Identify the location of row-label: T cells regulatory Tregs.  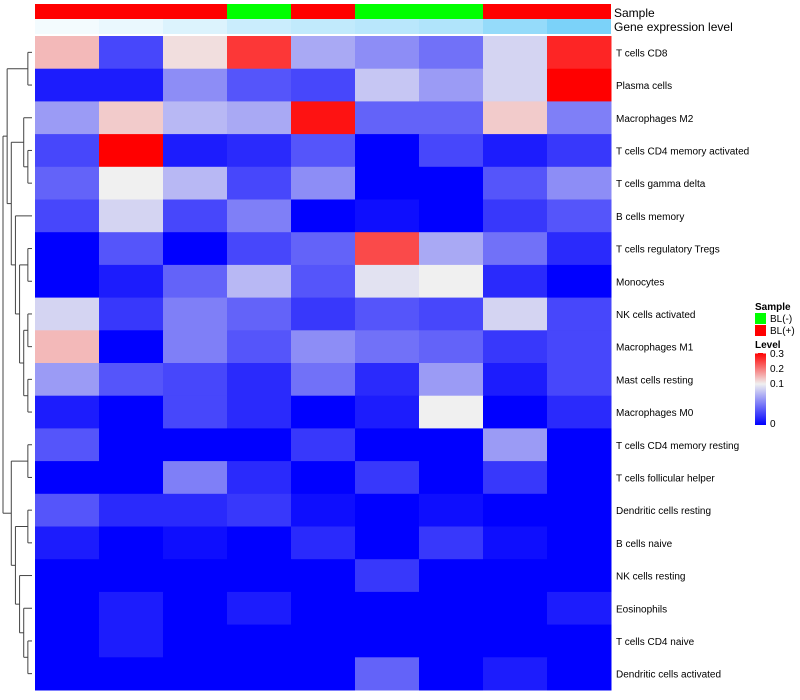
(668, 250).